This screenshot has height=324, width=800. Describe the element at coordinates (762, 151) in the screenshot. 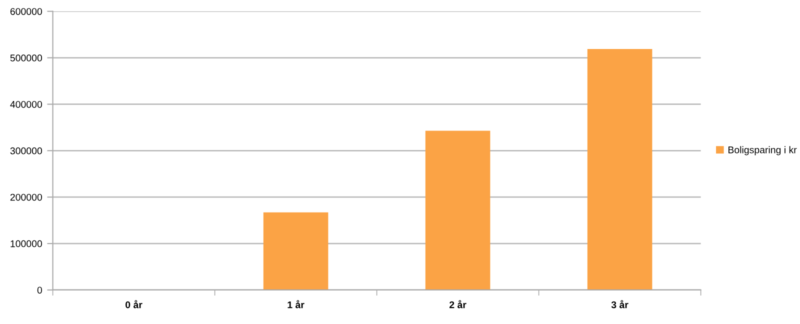

I see `legend-label: Boligsparing i kr` at that location.